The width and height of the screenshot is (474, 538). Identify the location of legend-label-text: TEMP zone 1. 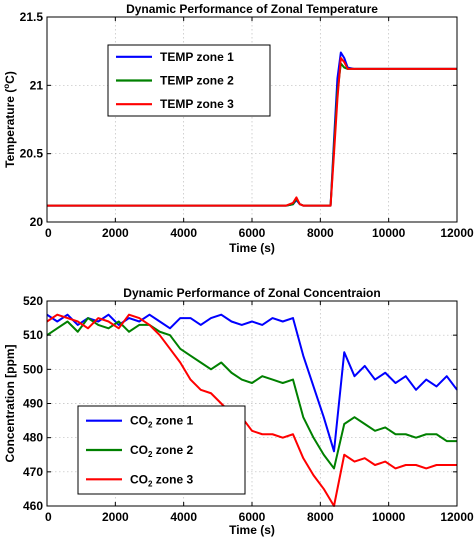
(197, 57).